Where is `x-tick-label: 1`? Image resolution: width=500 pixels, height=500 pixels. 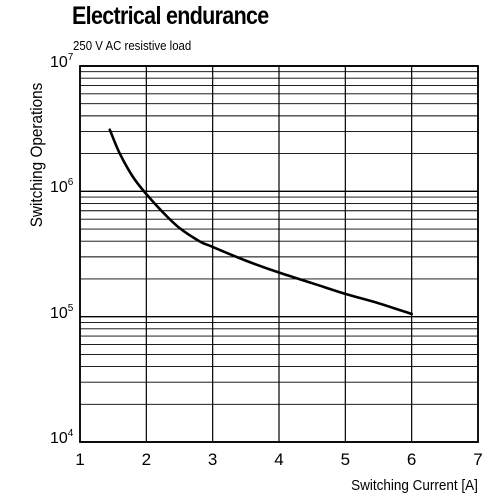
x-tick-label: 1 is located at coordinates (80, 459).